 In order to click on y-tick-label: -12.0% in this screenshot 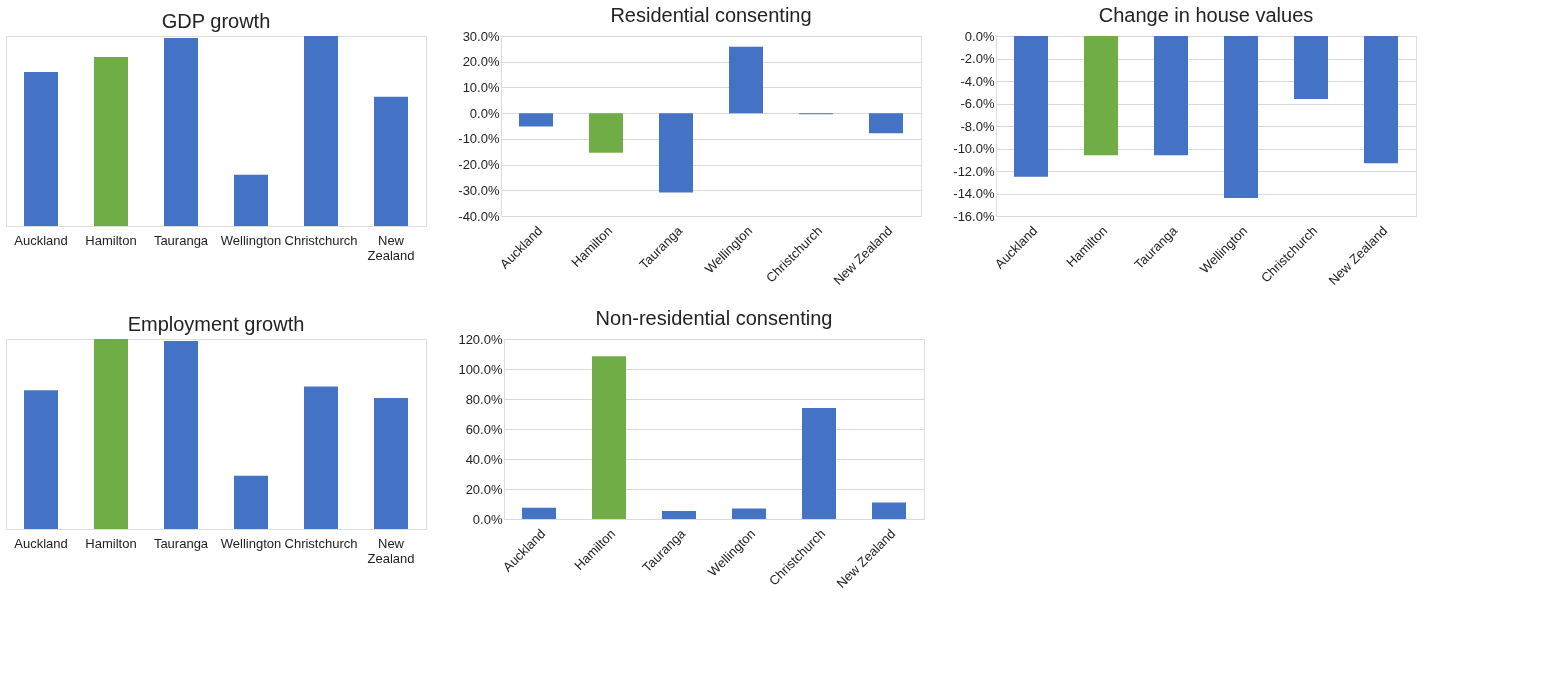, I will do `click(974, 171)`.